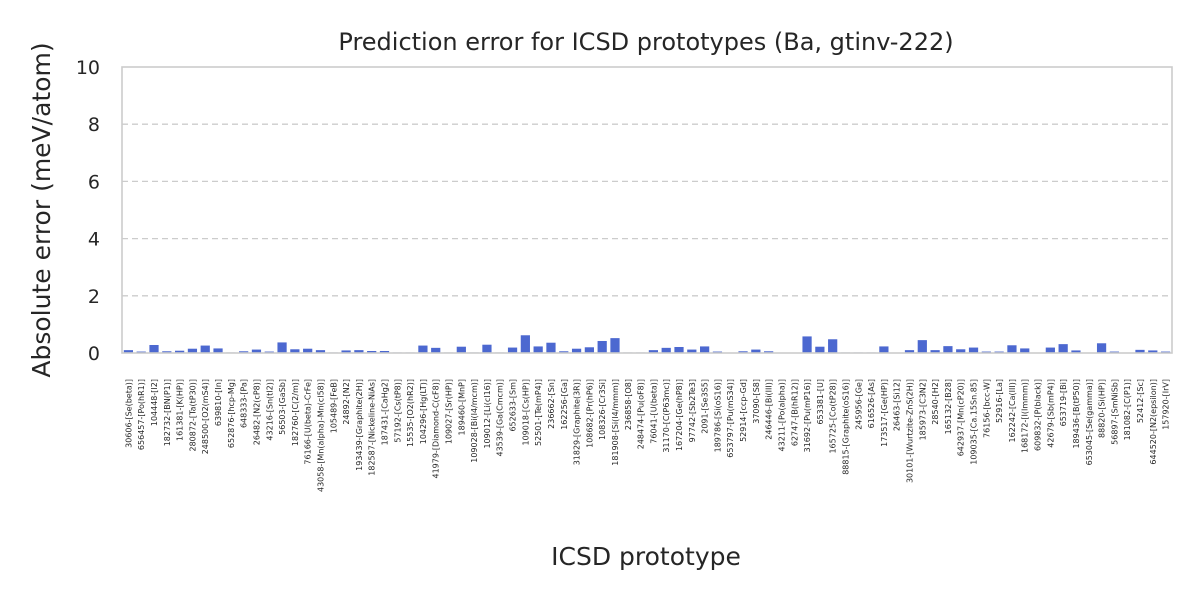  What do you see at coordinates (308, 422) in the screenshot?
I see `x-tick-label: 76166-[U(beta)-CrFe]` at bounding box center [308, 422].